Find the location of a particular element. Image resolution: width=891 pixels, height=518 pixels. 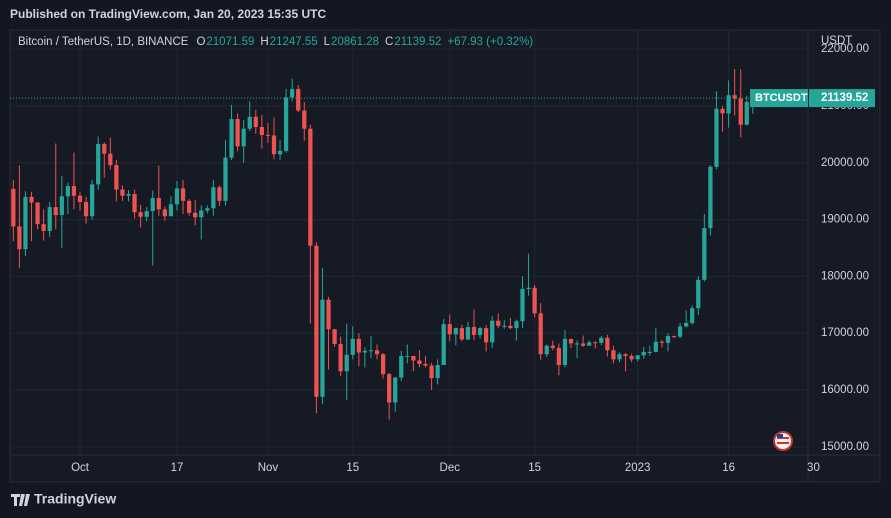

x-tick-label: 2023 is located at coordinates (638, 468).